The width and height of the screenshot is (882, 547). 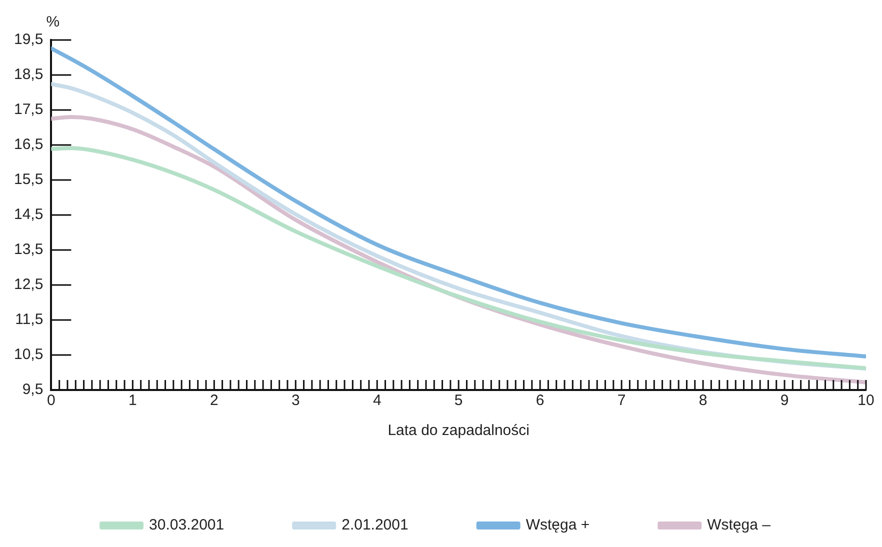 What do you see at coordinates (29, 249) in the screenshot?
I see `y-tick-label: 13,5` at bounding box center [29, 249].